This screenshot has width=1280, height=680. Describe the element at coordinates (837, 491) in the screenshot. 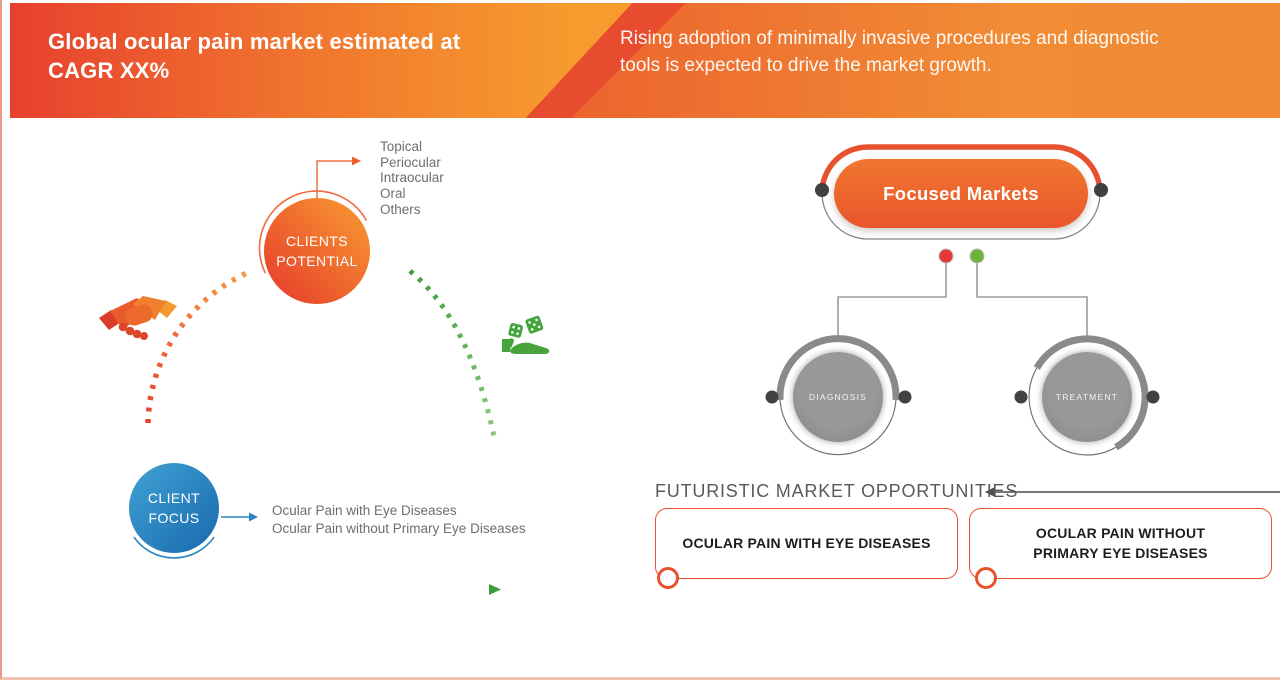

I see `futuristic-opportunities-heading: FUTURISTIC MARKET OPPORTUNITIES` at that location.